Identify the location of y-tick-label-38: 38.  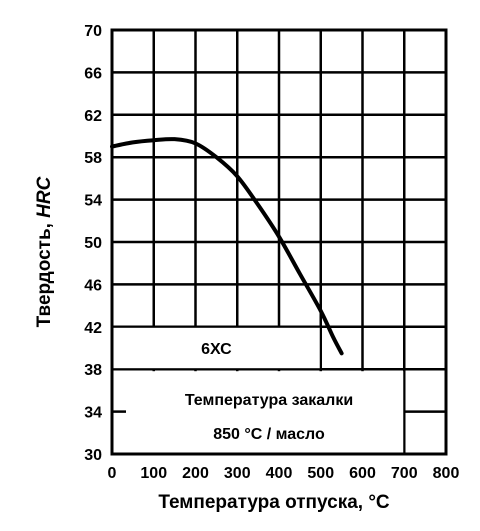
(93, 370).